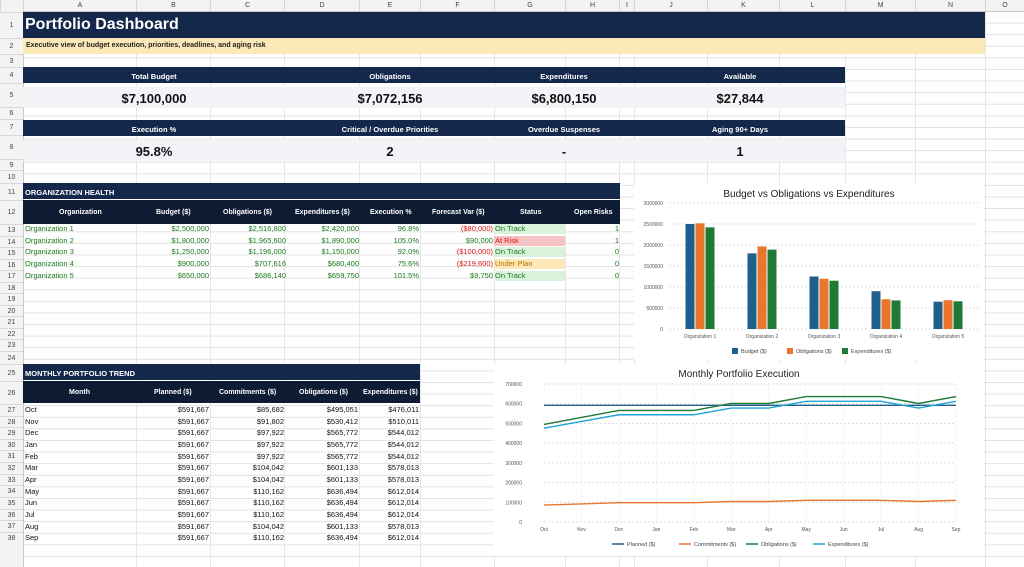 The width and height of the screenshot is (1024, 567). What do you see at coordinates (406, 240) in the screenshot?
I see `org-value-cell: 105.0%` at bounding box center [406, 240].